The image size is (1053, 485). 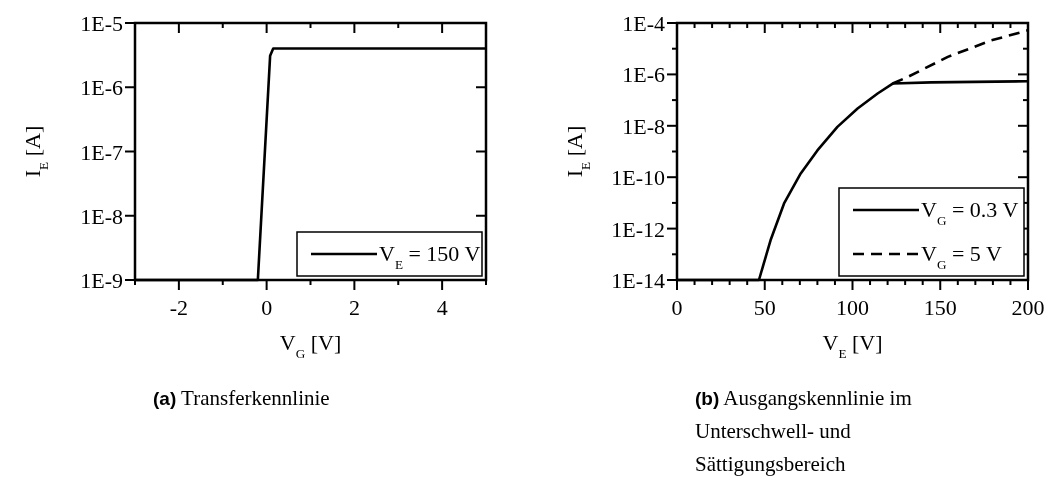 I want to click on text: (a) Transferkennlinie, so click(x=241, y=398).